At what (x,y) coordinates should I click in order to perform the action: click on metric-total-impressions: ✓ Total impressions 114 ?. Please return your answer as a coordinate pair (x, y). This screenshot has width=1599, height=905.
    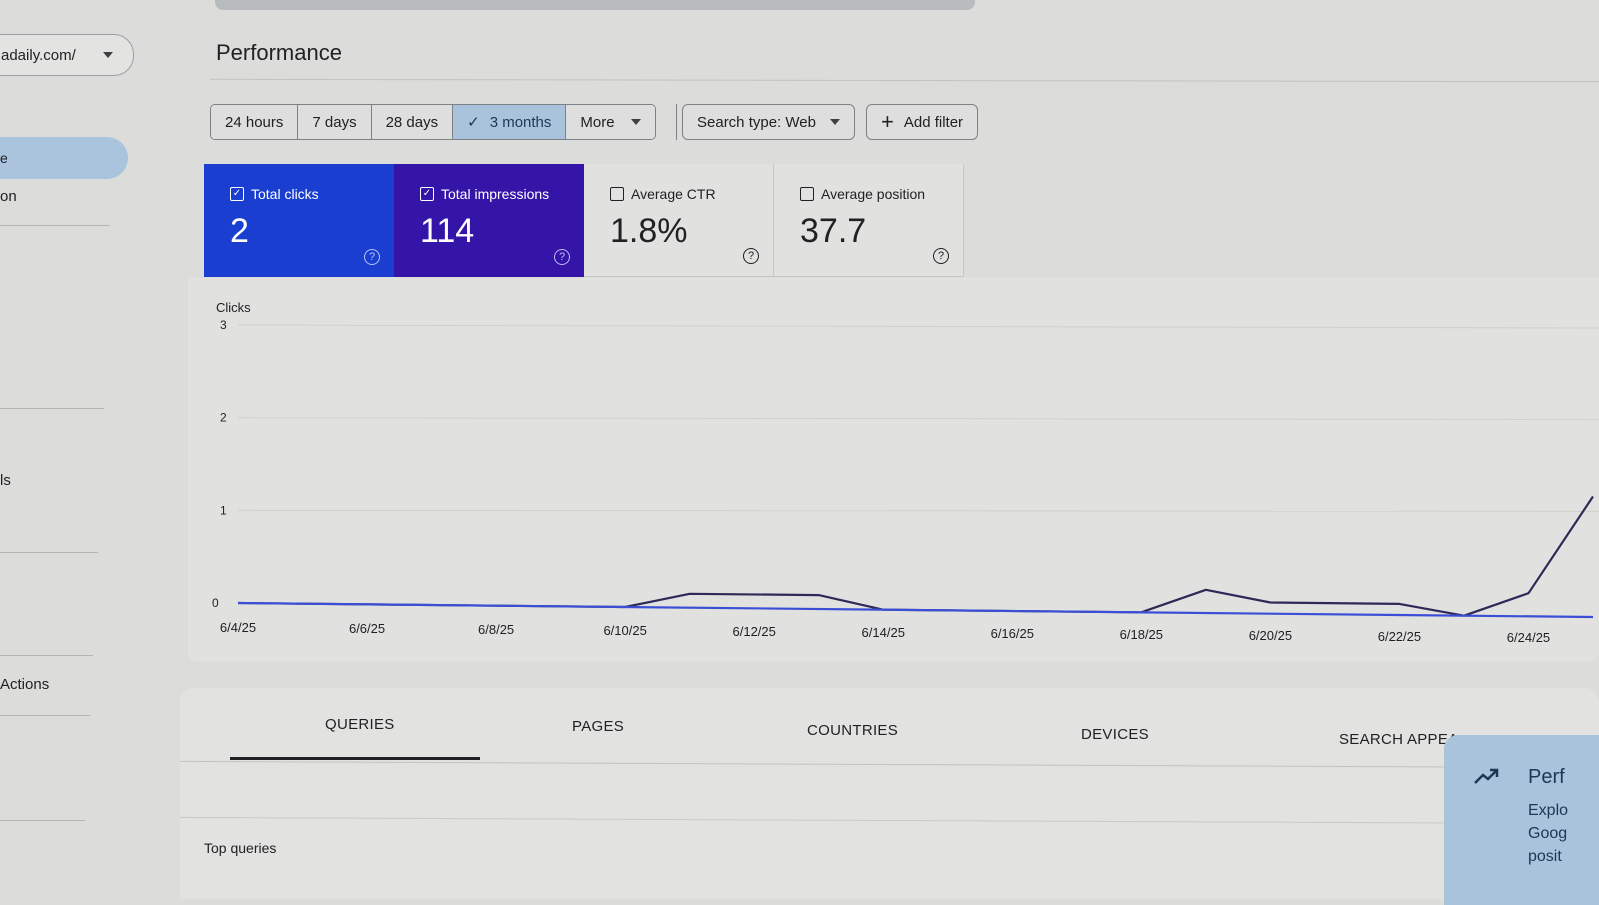
    Looking at the image, I should click on (489, 220).